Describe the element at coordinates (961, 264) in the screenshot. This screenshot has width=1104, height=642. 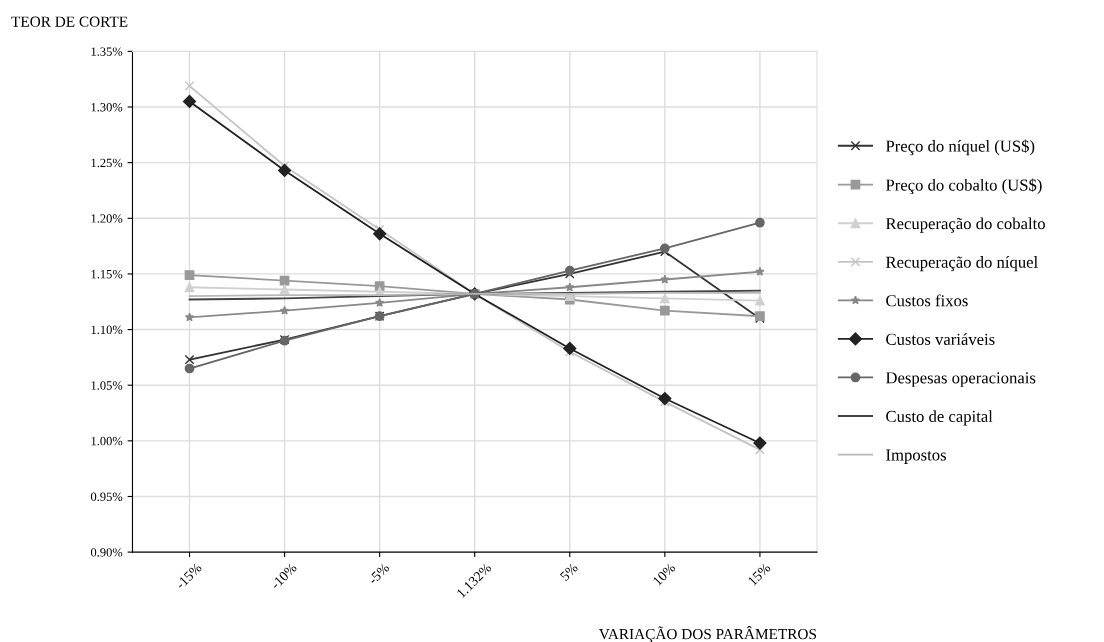
I see `legend-label: Recuperação do níquel` at that location.